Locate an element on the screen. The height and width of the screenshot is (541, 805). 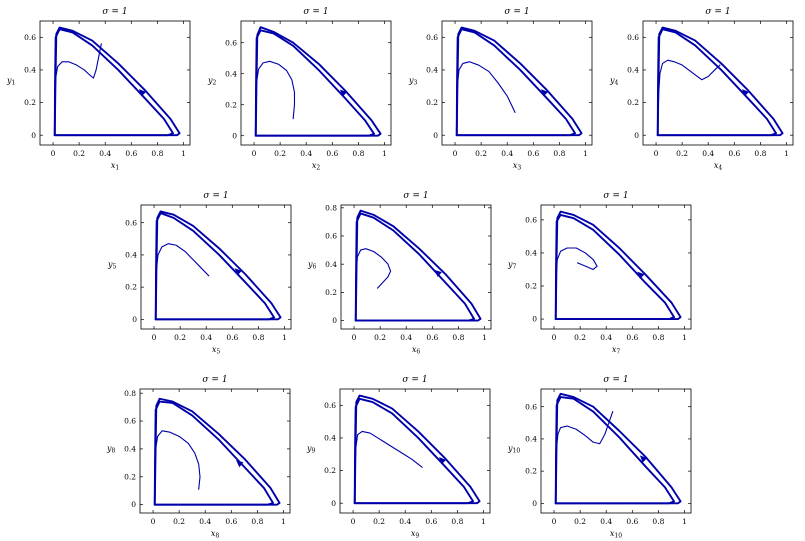
y-axis-label-subscript: 3 is located at coordinates (416, 83).